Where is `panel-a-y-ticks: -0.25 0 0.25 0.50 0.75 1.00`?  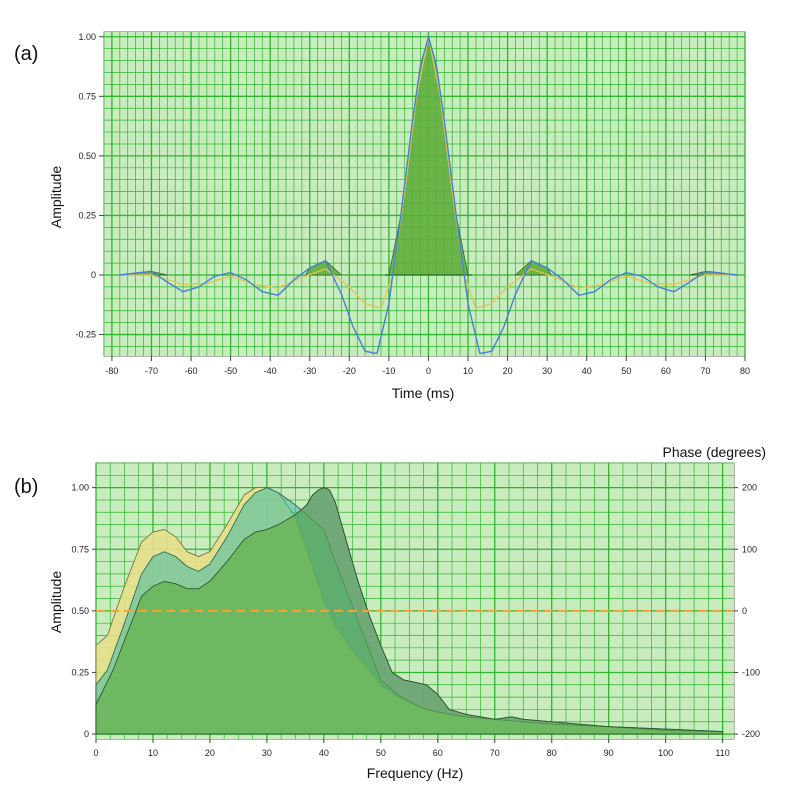 panel-a-y-ticks: -0.25 0 0.25 0.50 0.75 1.00 is located at coordinates (89, 186).